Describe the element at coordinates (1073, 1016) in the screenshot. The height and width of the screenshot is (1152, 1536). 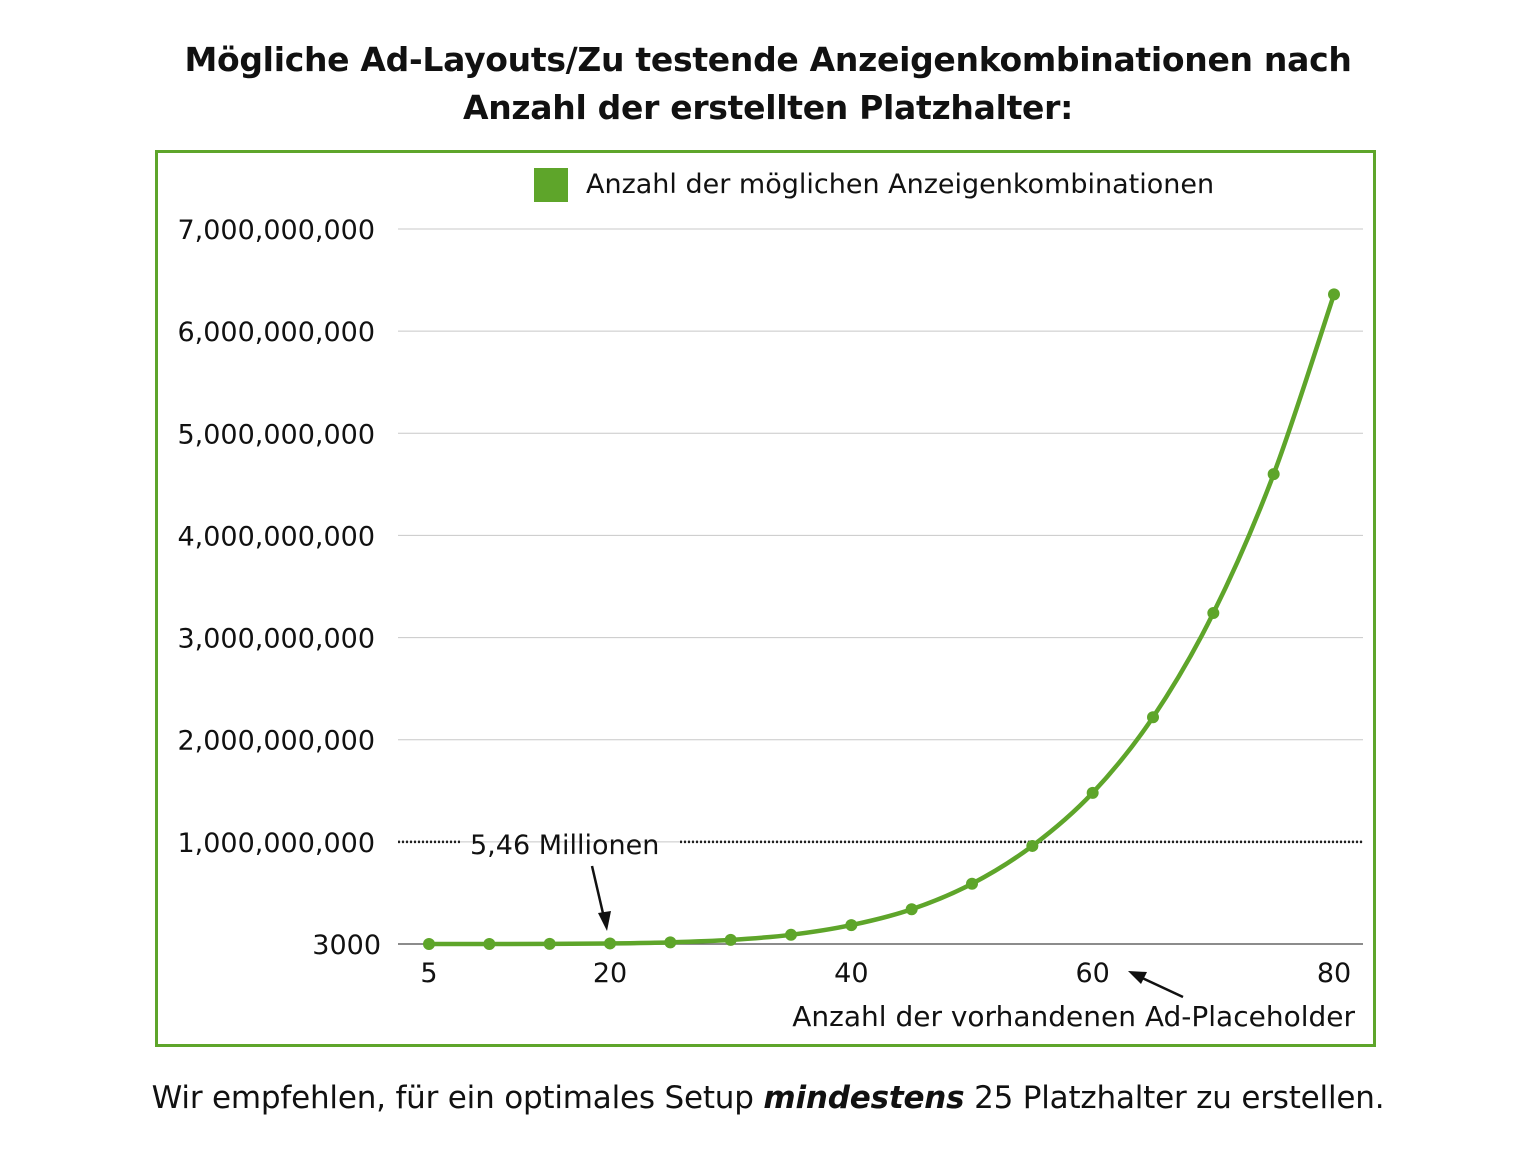
I see `x-axis-title: Anzahl der vorhandenen Ad-Placeholder` at that location.